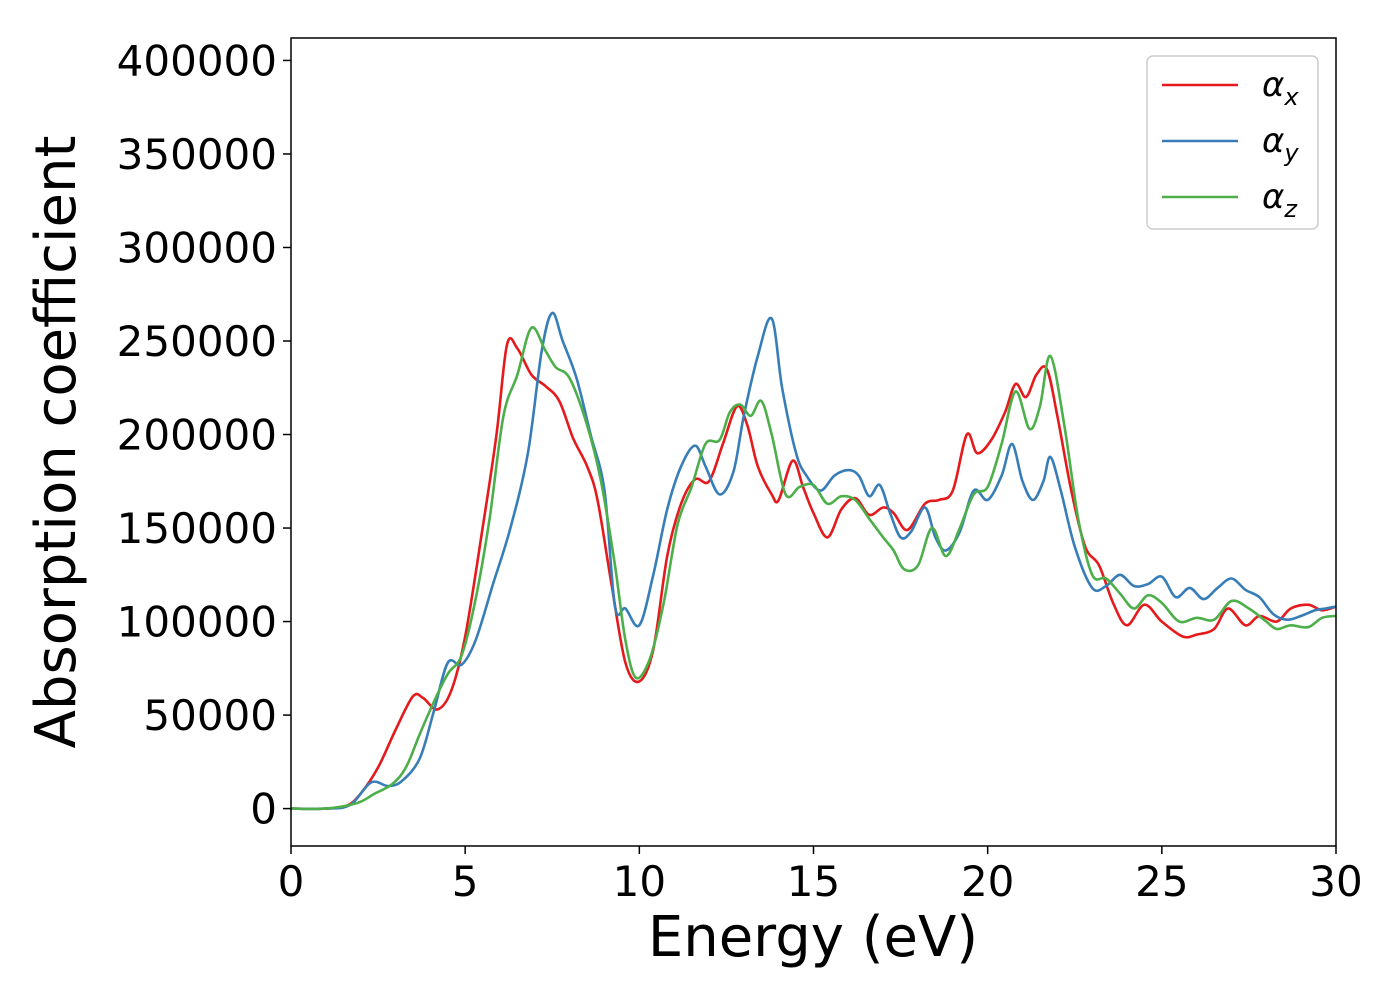  Describe the element at coordinates (197, 622) in the screenshot. I see `y-tick-label: 100000` at that location.